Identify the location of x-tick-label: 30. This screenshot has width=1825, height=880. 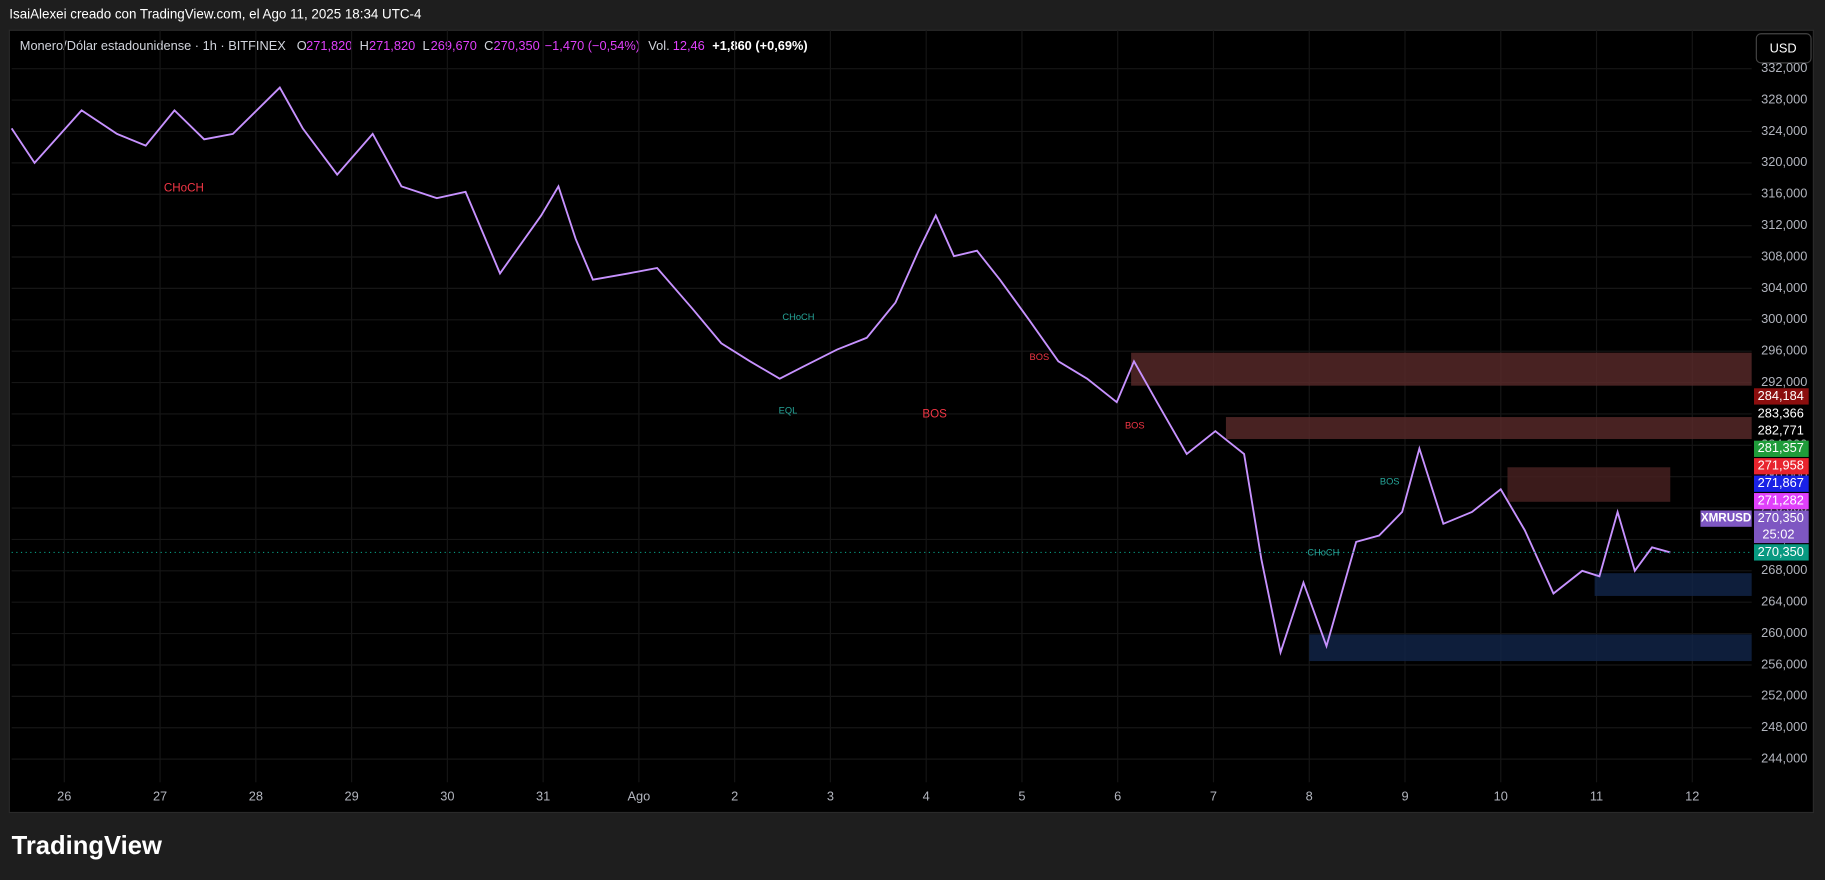
(447, 796).